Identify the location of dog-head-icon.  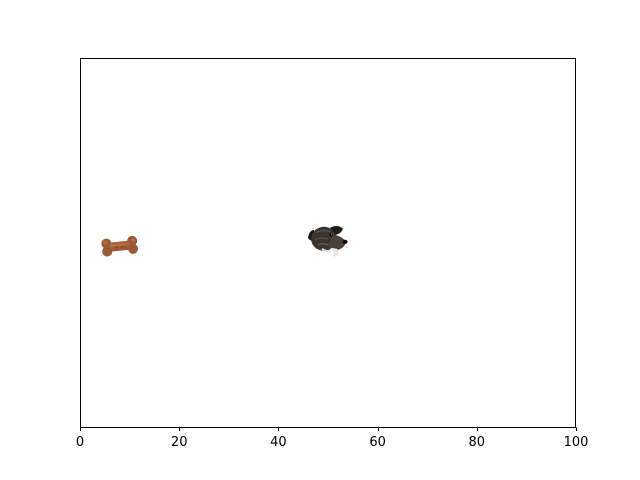
(328, 241).